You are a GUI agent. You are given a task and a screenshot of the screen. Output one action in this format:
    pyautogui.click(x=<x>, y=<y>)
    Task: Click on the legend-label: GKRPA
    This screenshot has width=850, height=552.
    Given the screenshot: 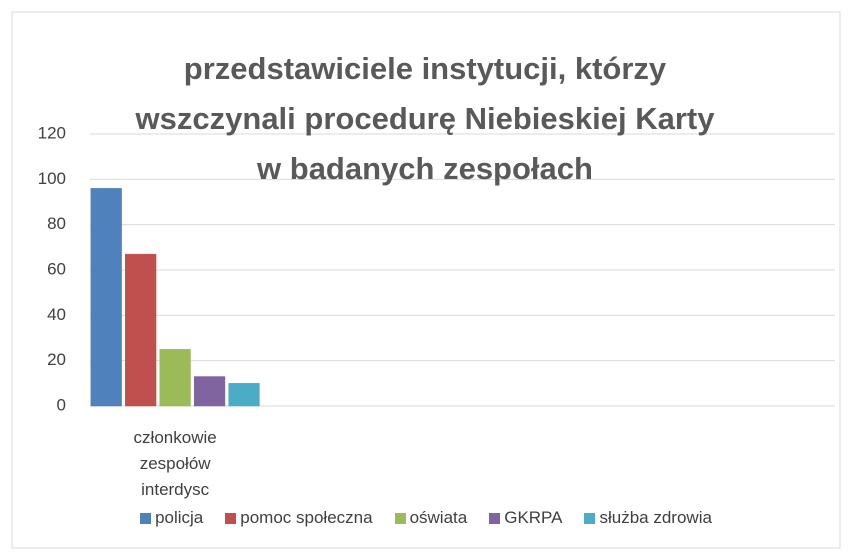 What is the action you would take?
    pyautogui.click(x=533, y=517)
    